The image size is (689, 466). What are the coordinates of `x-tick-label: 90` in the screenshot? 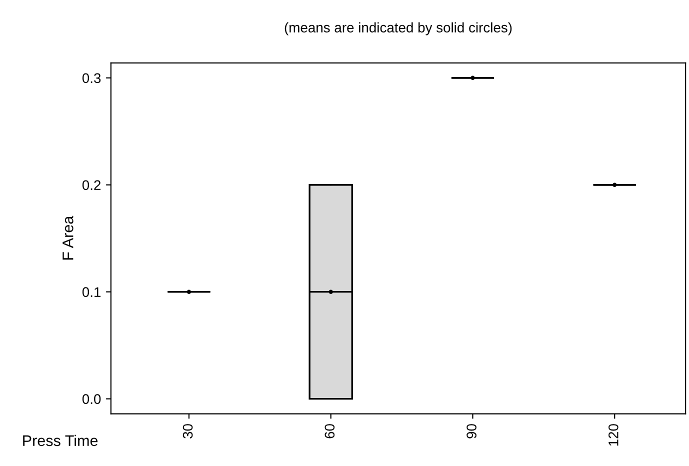 It's located at (471, 431).